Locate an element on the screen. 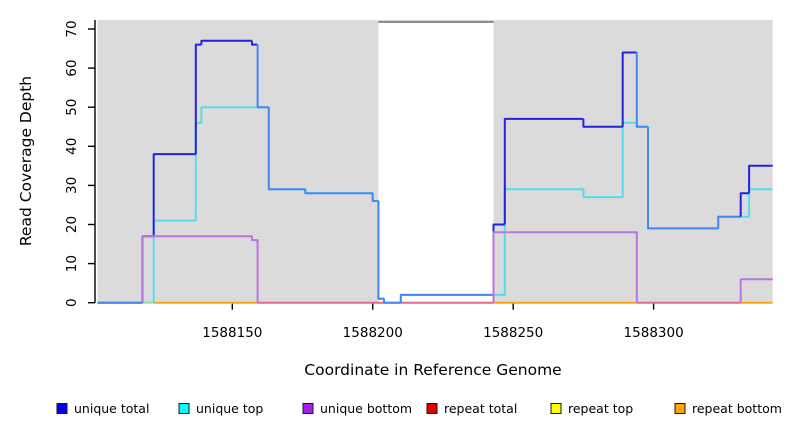  x-tick-label: 1588200 is located at coordinates (373, 333).